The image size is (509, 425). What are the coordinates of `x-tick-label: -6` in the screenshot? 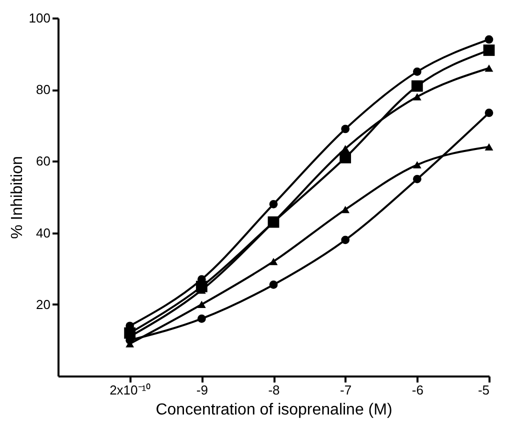 It's located at (418, 390).